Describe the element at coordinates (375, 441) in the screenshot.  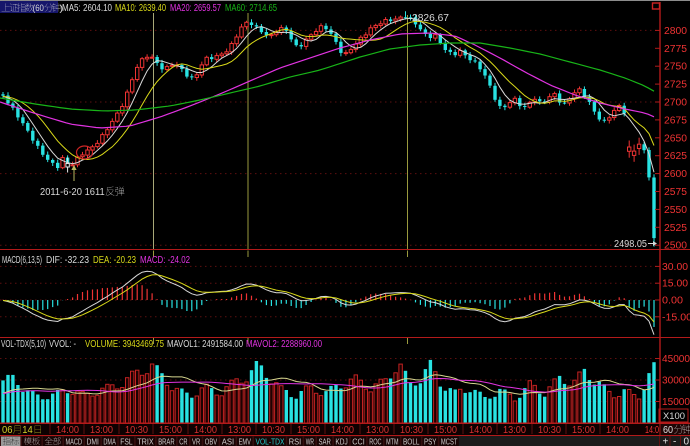
I see `svg-text: ROC` at that location.